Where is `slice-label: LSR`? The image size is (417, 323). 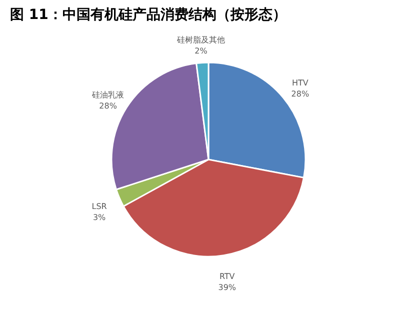
slice-label: LSR is located at coordinates (100, 206).